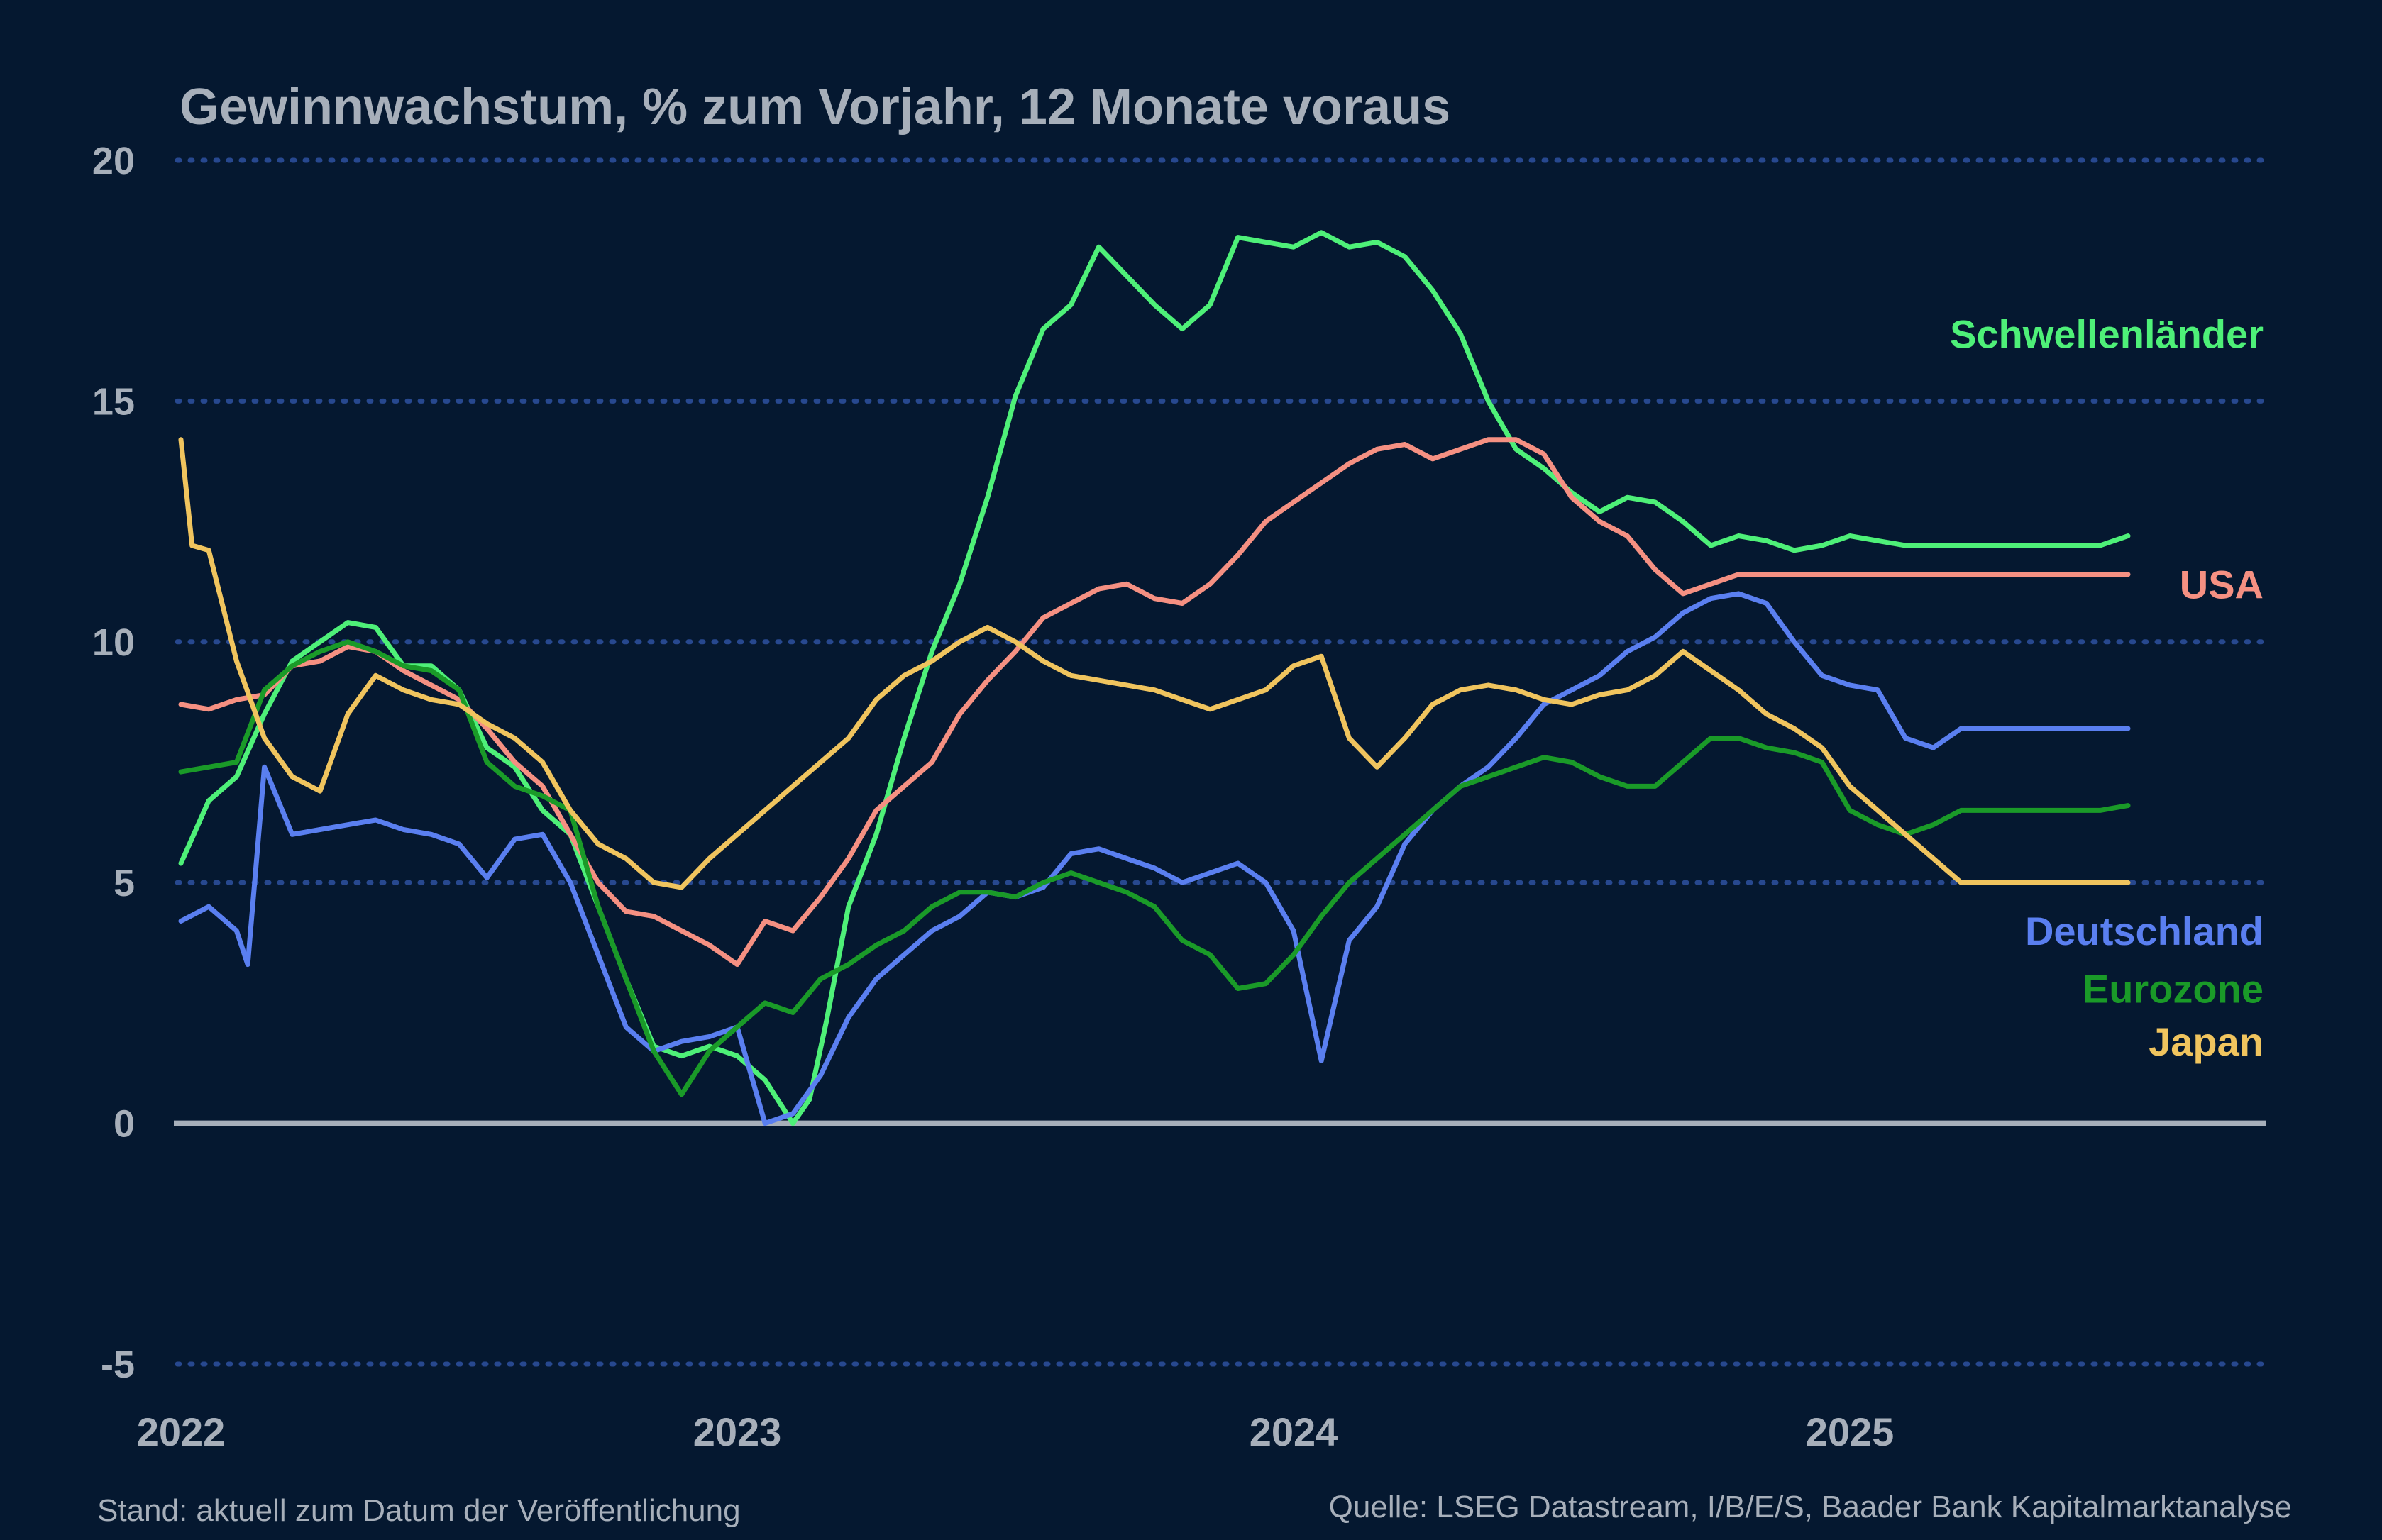 This screenshot has height=1540, width=2382. Describe the element at coordinates (181, 1431) in the screenshot. I see `x-tick-label: 2022` at that location.